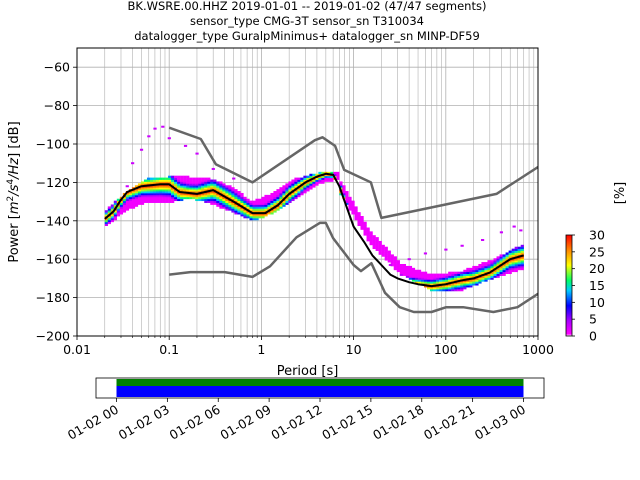  What do you see at coordinates (538, 349) in the screenshot?
I see `x-tick-label: 1000` at bounding box center [538, 349].